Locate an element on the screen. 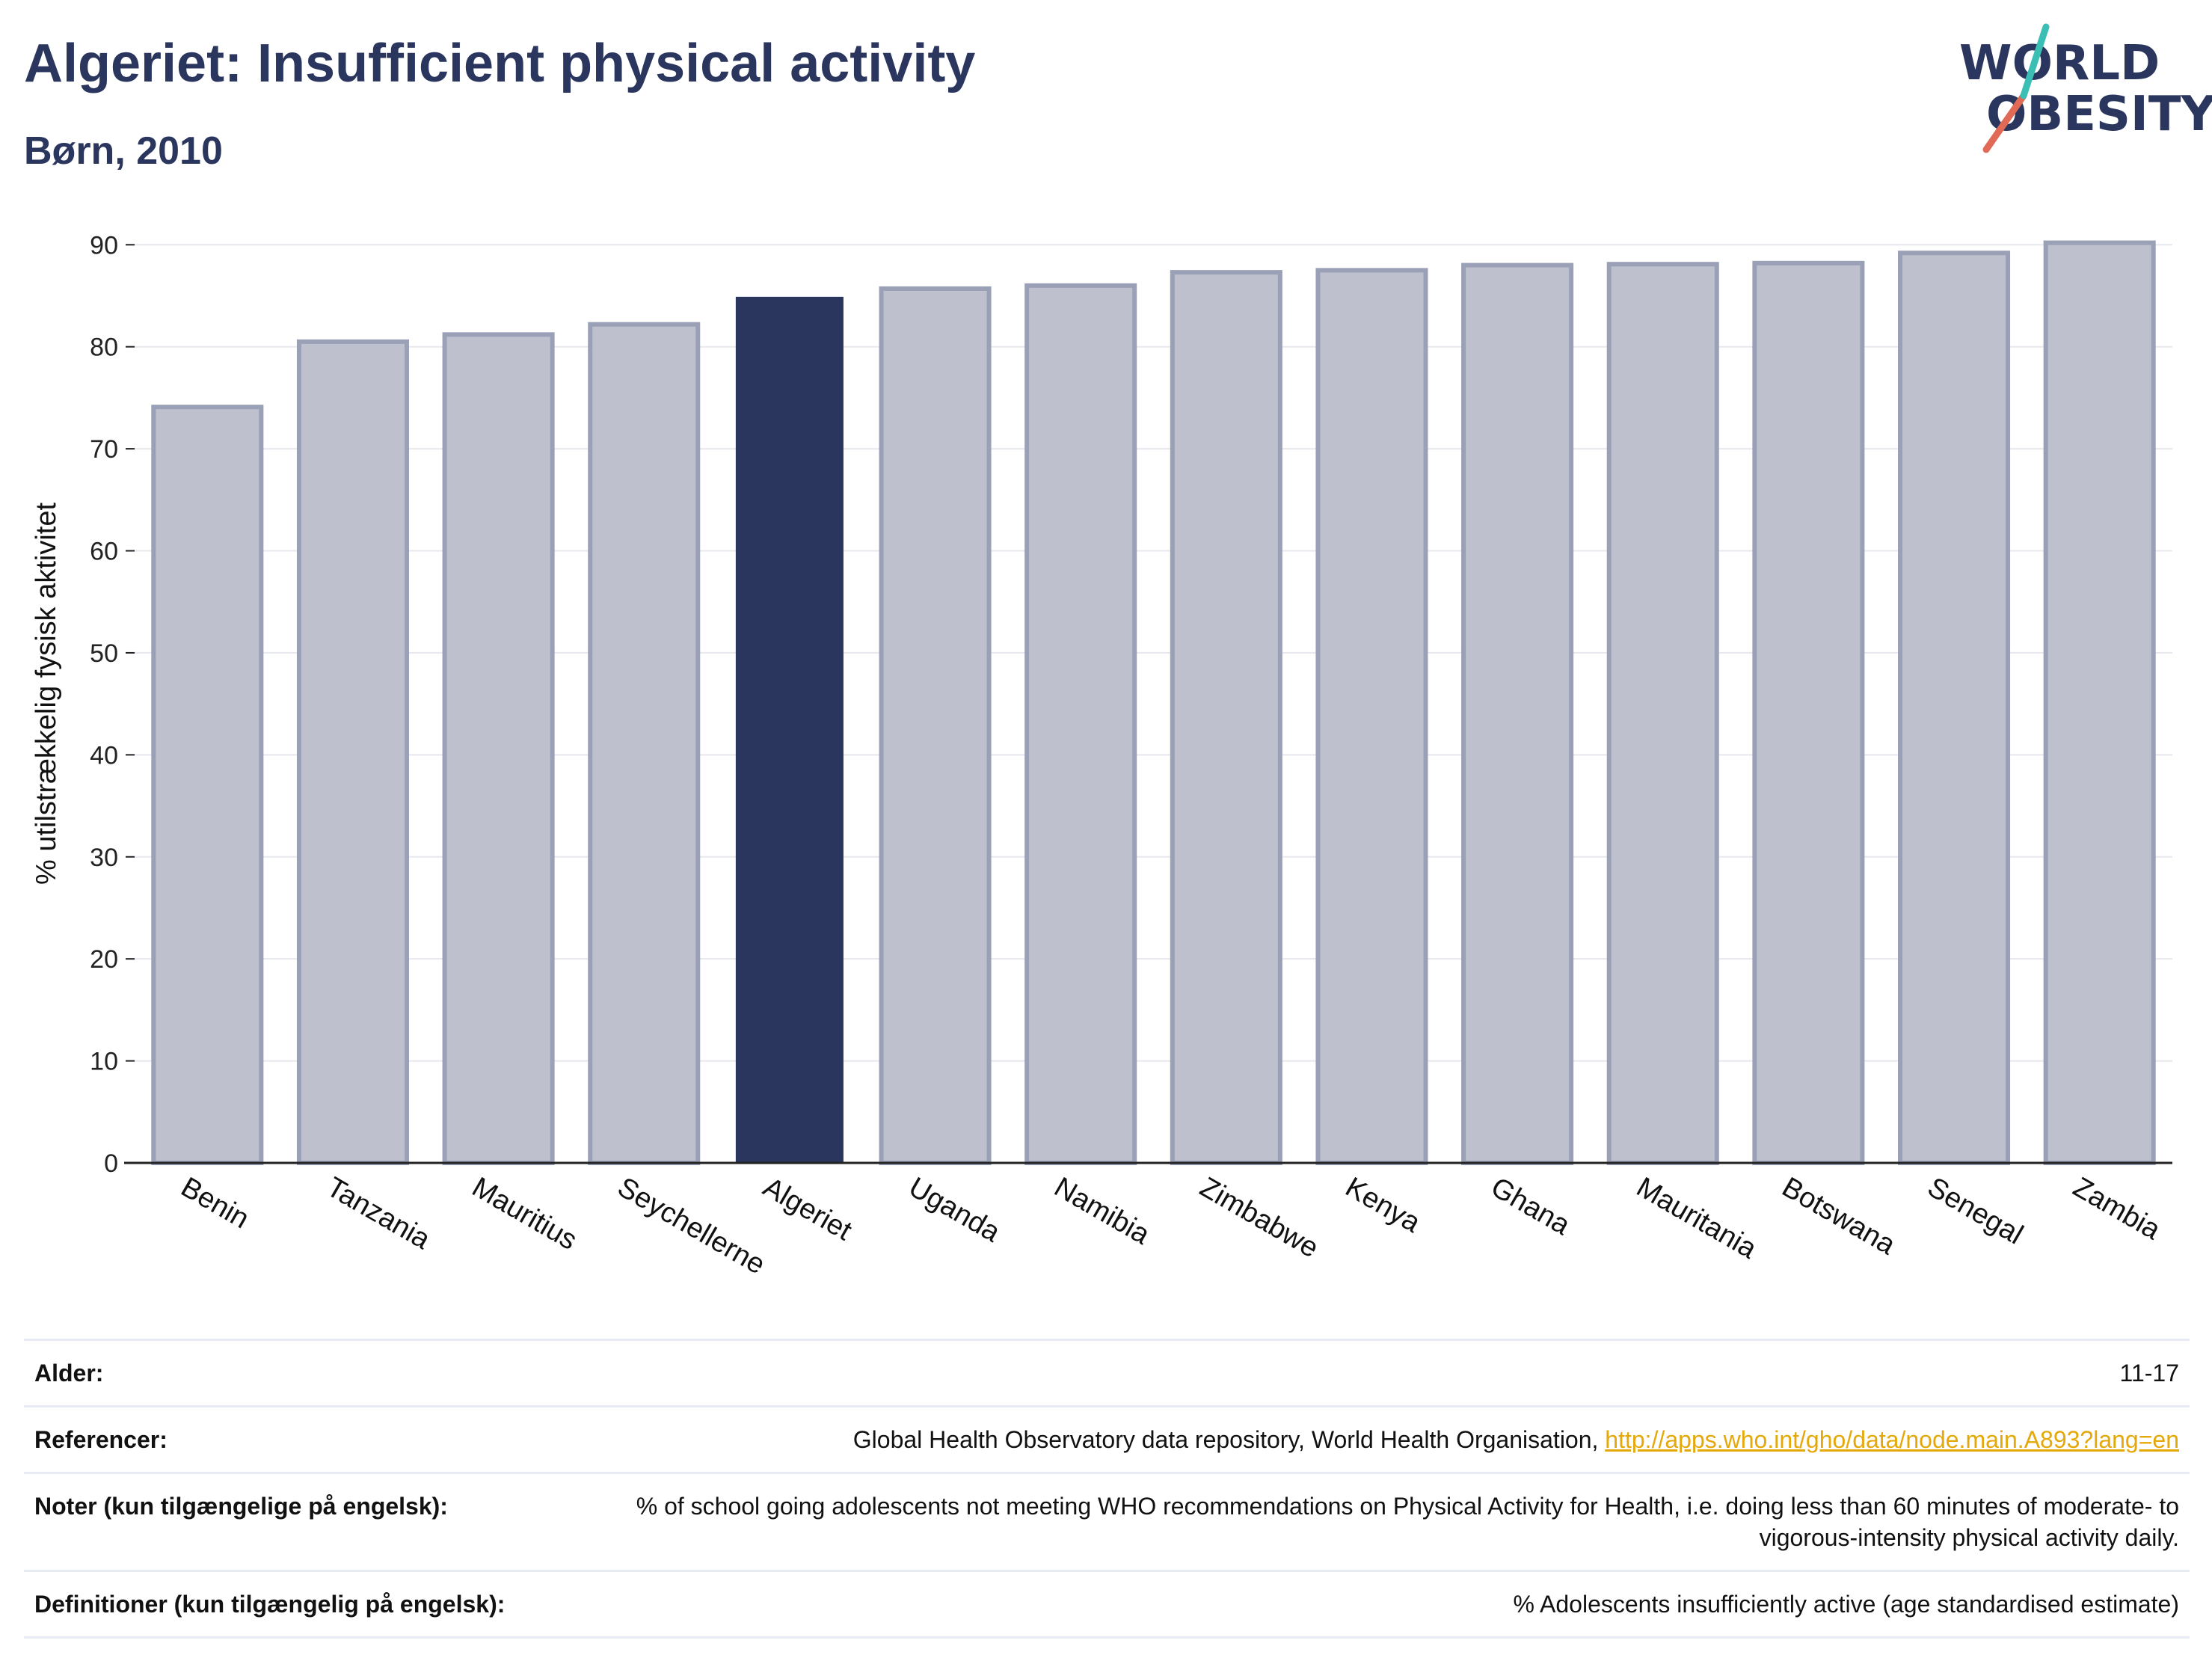  bar-zimbabwe is located at coordinates (1226, 717).